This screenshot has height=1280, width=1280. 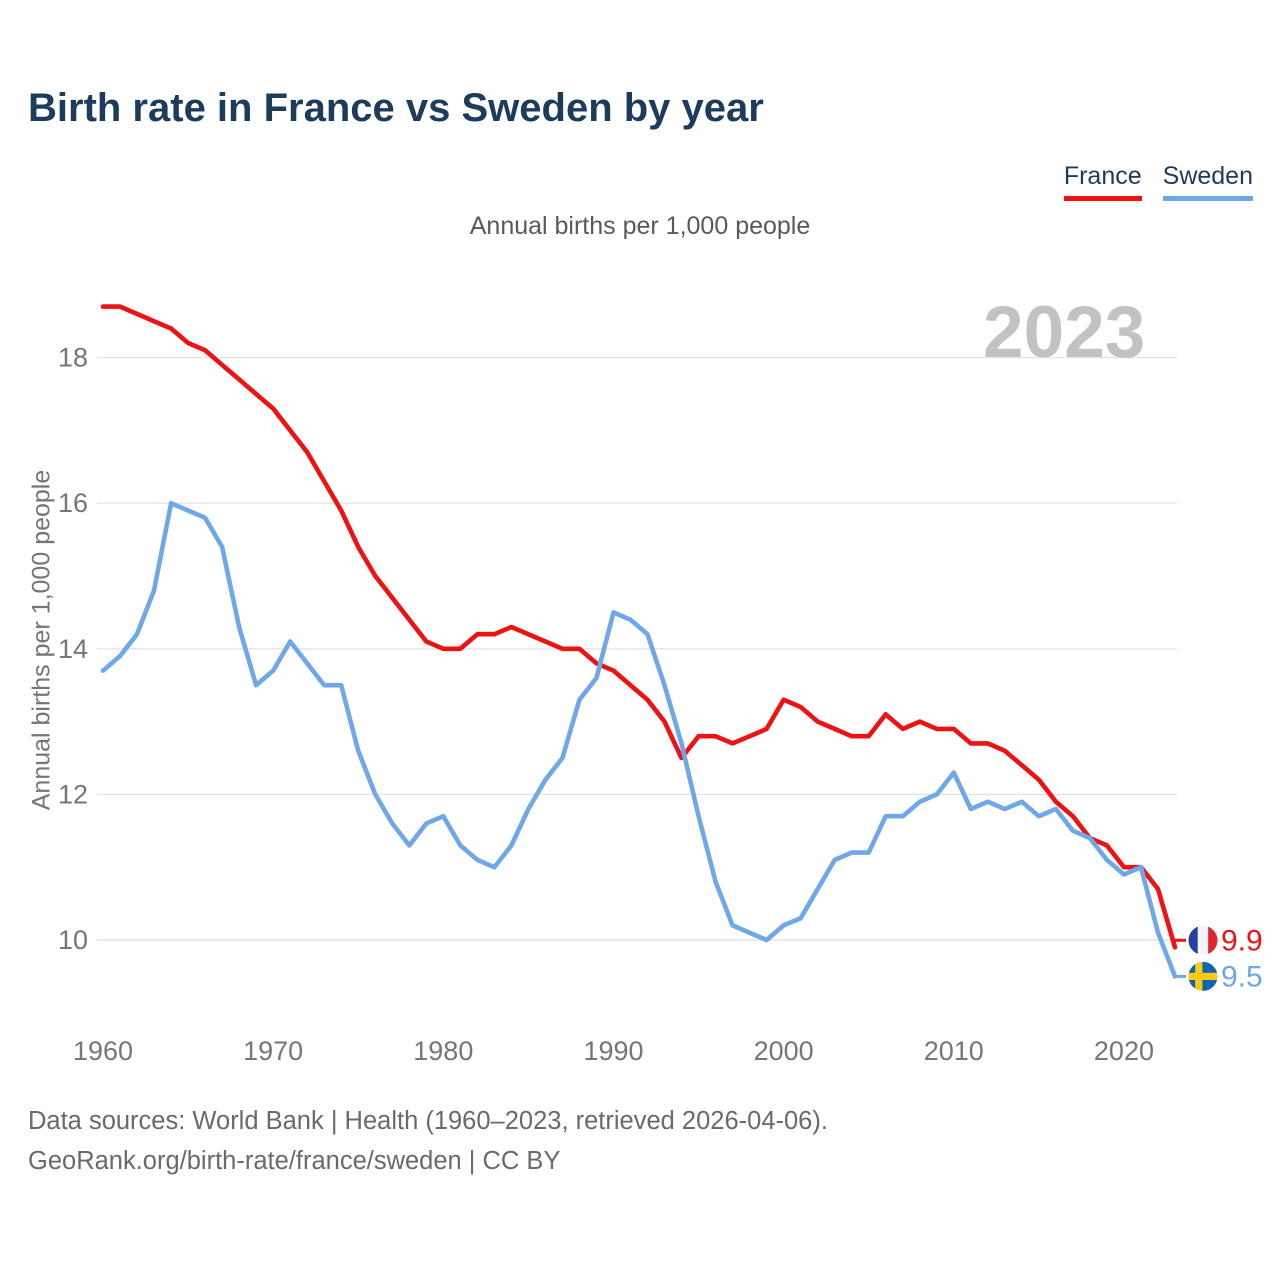 I want to click on page-title: Birth rate in France vs Sweden by year, so click(x=396, y=108).